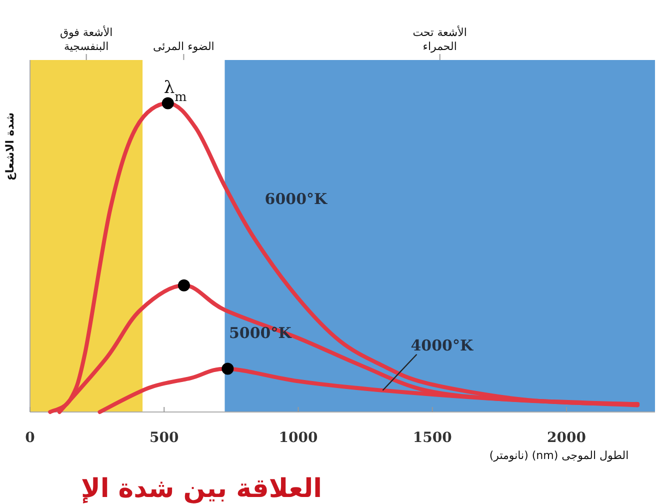 The image size is (667, 504). I want to click on x-tick-label: 500, so click(164, 438).